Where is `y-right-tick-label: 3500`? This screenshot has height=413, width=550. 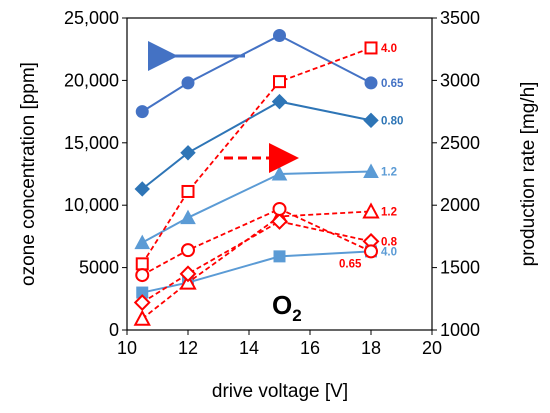 y-right-tick-label: 3500 is located at coordinates (460, 18).